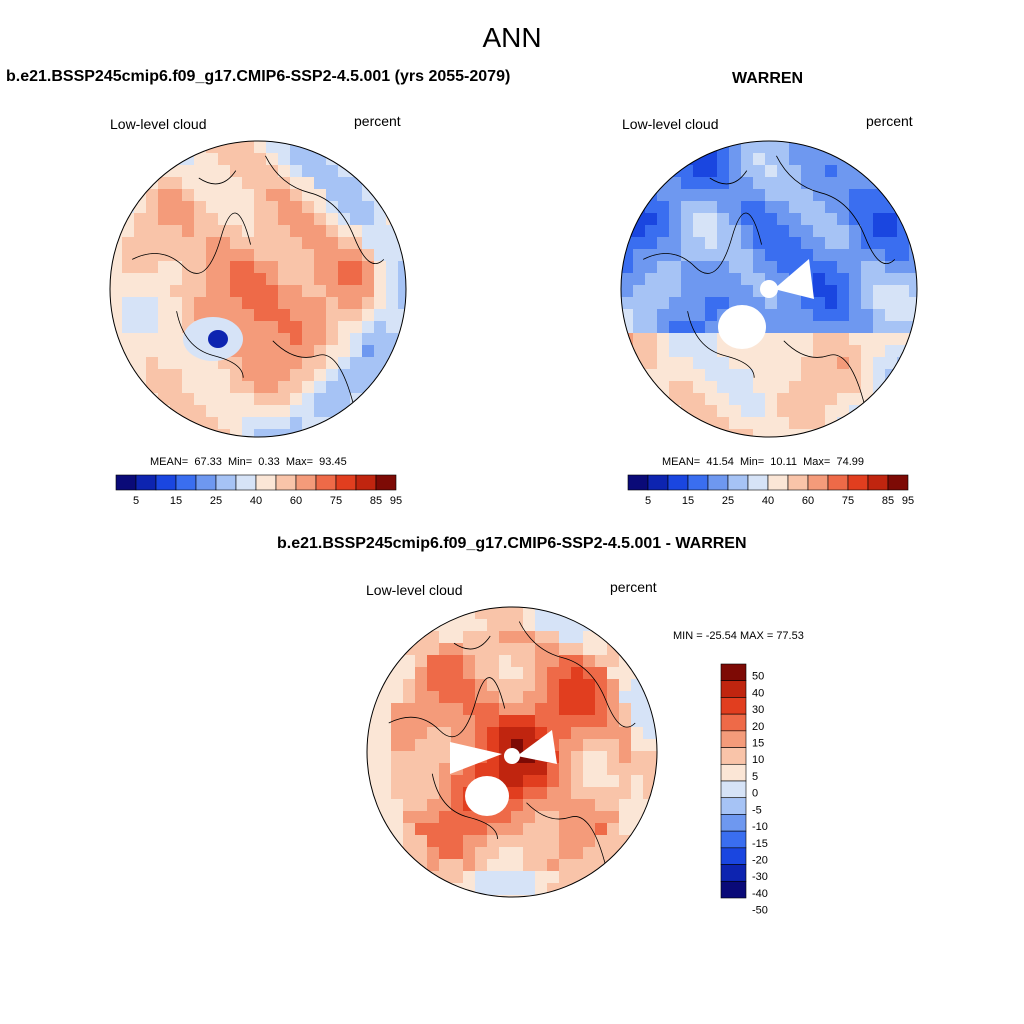 This screenshot has width=1024, height=1024. Describe the element at coordinates (396, 501) in the screenshot. I see `colorbar-tick-label: 95` at that location.